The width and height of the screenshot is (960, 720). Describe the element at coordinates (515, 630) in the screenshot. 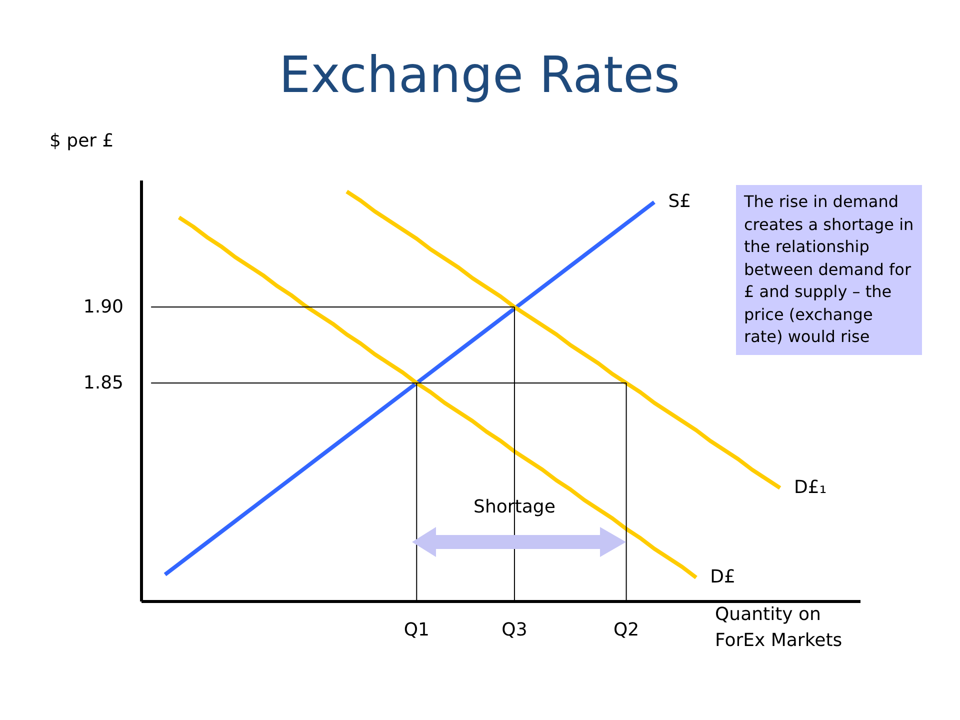

I see `x-tick-label: Q3` at that location.